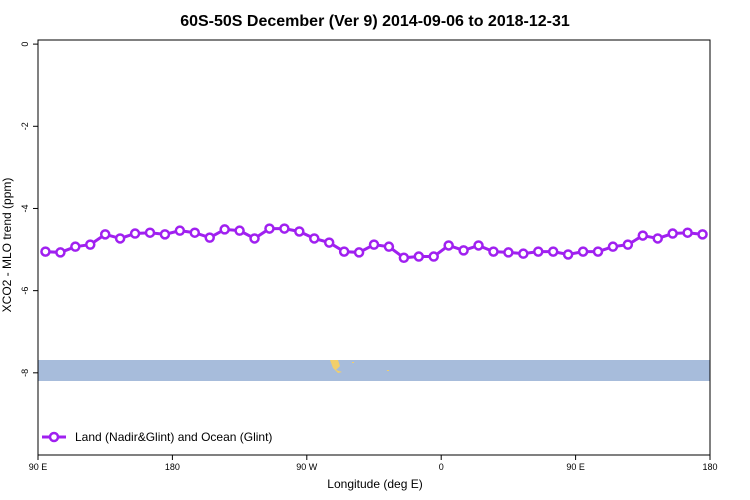 The image size is (750, 500). Describe the element at coordinates (374, 484) in the screenshot. I see `x-axis-label: Longitude (deg E)` at that location.